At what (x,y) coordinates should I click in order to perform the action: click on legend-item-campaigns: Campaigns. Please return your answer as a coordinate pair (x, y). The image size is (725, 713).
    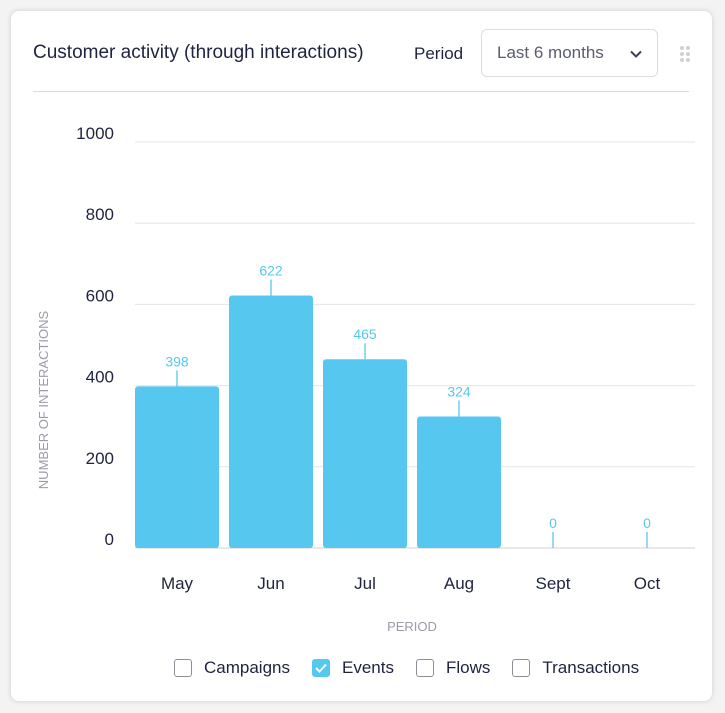
    Looking at the image, I should click on (232, 668).